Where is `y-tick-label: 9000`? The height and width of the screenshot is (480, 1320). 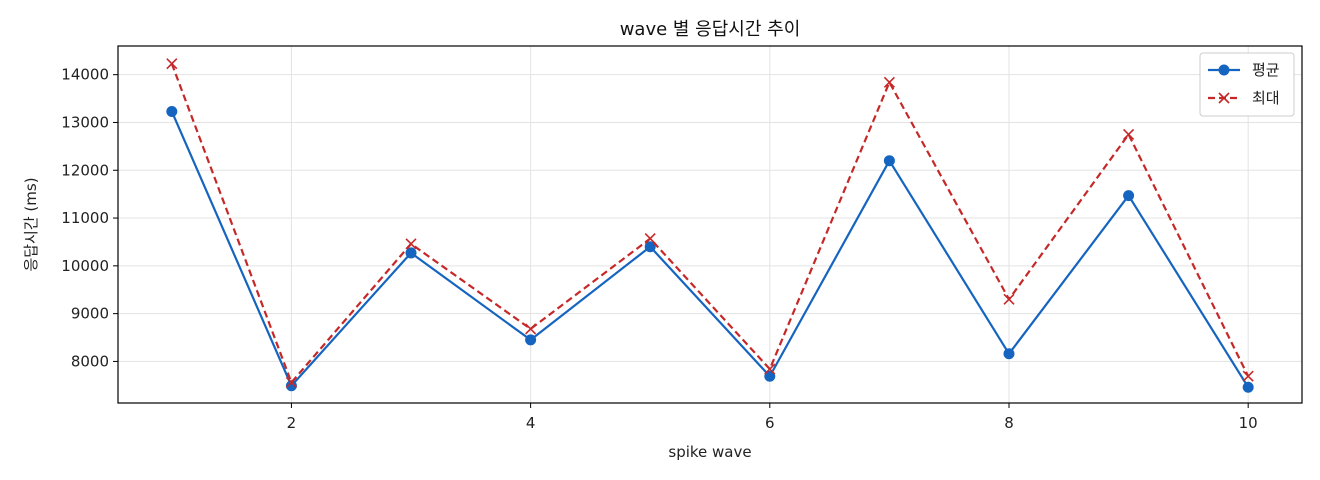 y-tick-label: 9000 is located at coordinates (90, 314).